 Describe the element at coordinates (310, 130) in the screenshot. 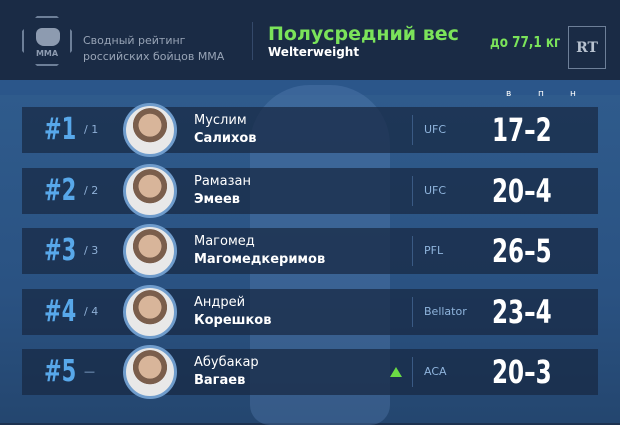

I see `fighter-row: #1 / 1 Муслим Салихов UFC 17–2` at that location.